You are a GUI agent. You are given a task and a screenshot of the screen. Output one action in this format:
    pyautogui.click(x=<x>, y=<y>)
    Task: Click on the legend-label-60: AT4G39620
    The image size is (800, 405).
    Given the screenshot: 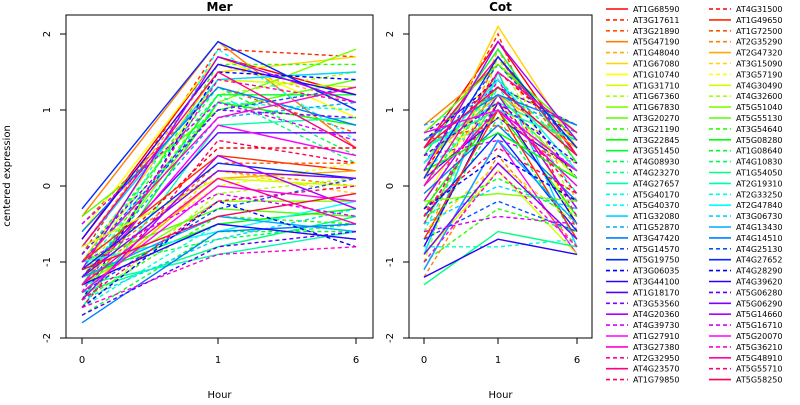 What is the action you would take?
    pyautogui.click(x=759, y=282)
    